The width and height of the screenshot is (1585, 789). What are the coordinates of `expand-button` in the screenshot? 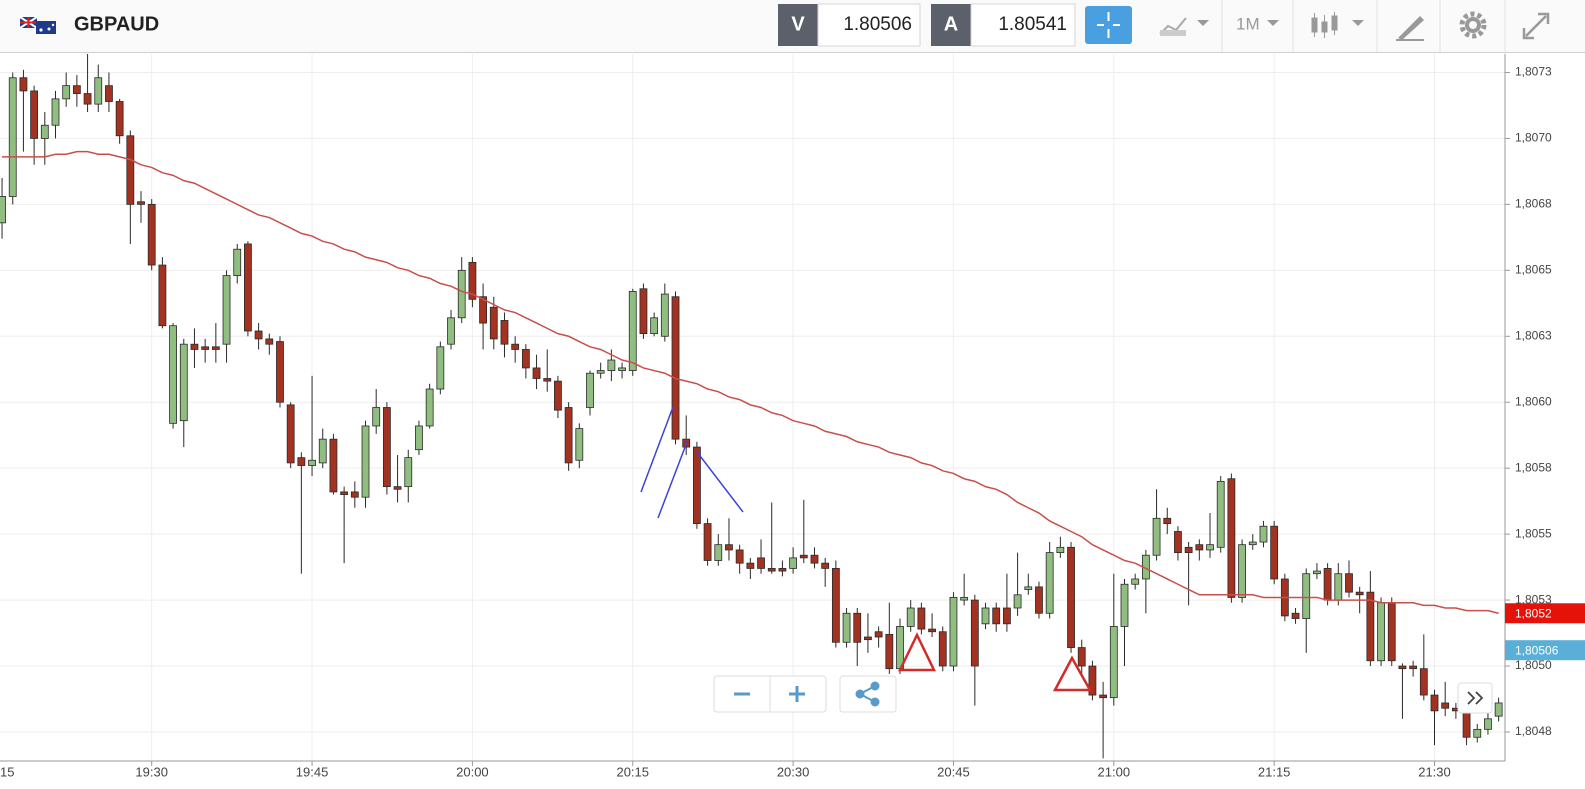 It's located at (1536, 26).